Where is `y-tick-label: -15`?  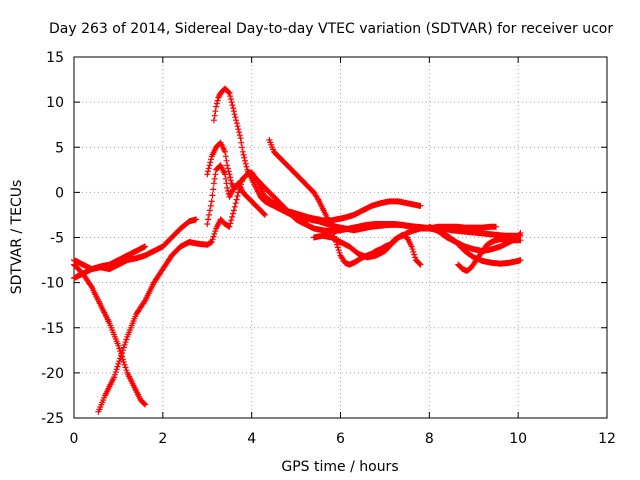
y-tick-label: -15 is located at coordinates (52, 329).